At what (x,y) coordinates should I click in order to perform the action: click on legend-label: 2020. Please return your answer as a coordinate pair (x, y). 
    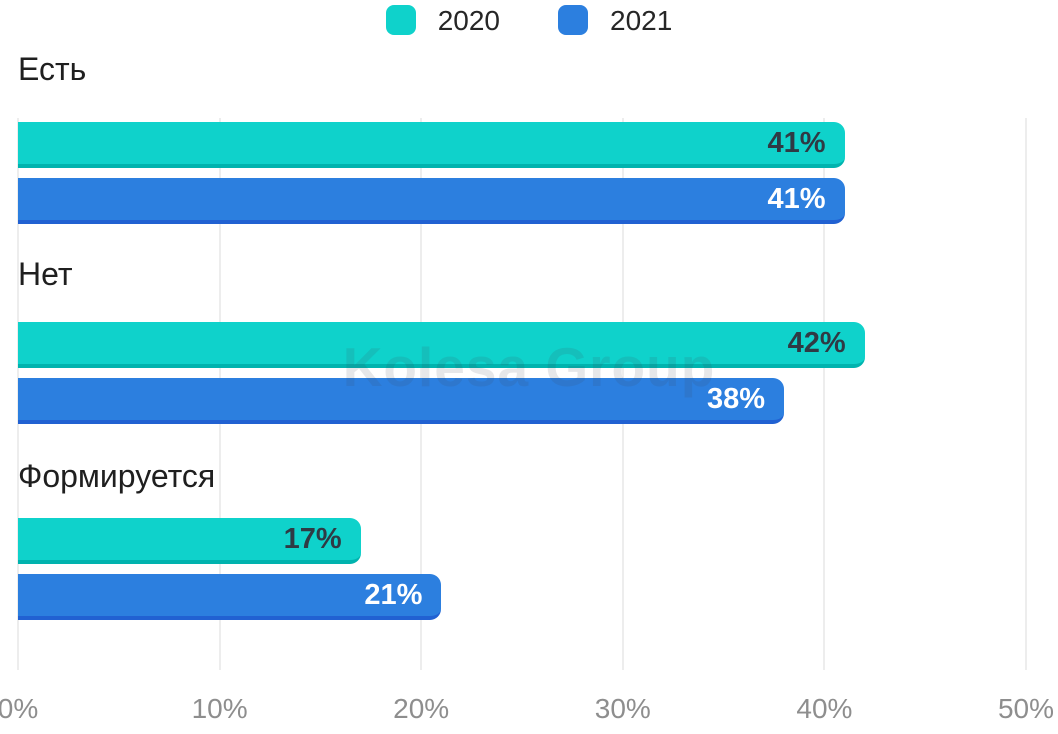
    Looking at the image, I should click on (468, 20).